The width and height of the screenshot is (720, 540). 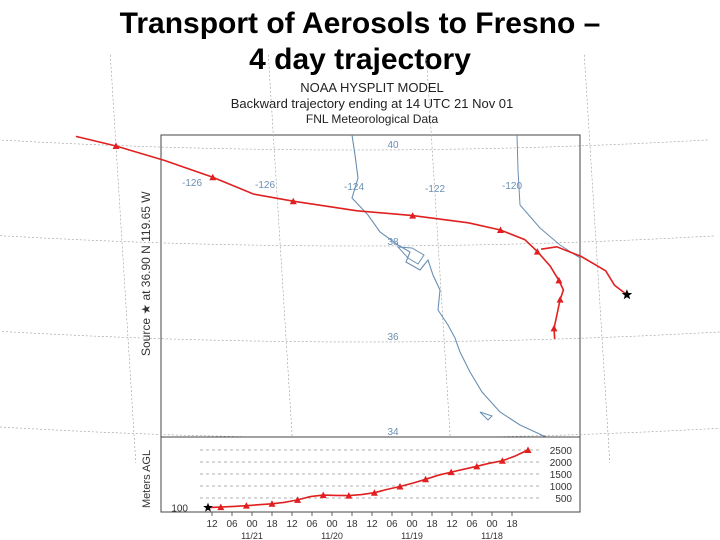 I want to click on chart-header-data: FNL Meteorological Data, so click(x=372, y=119).